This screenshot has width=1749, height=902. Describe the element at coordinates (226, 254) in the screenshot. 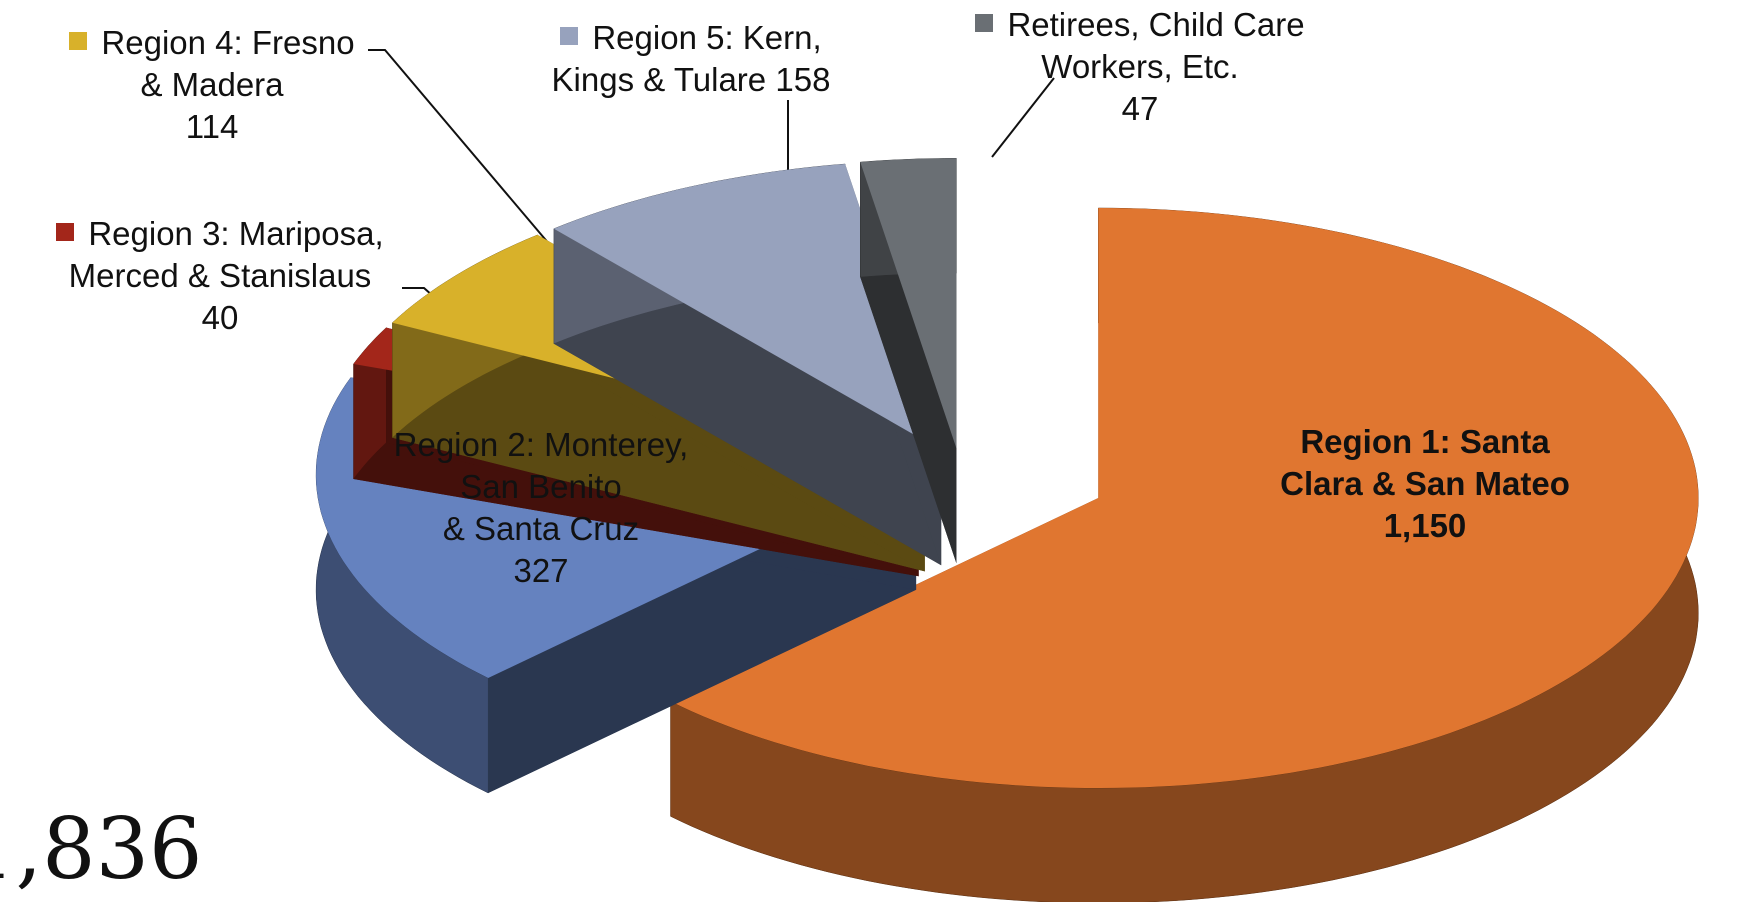

I see `category-label: Region 3: Mariposa, Merced & Stanislaus` at that location.